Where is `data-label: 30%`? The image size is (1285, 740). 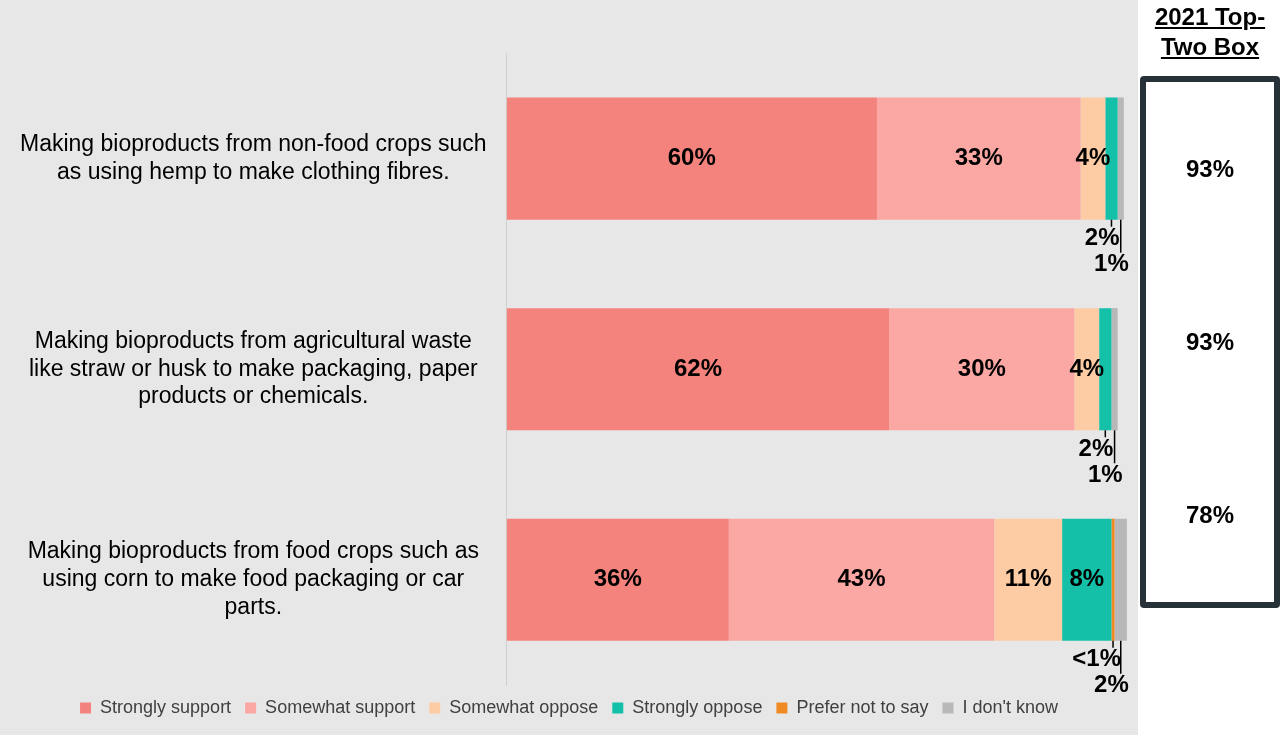 data-label: 30% is located at coordinates (981, 367).